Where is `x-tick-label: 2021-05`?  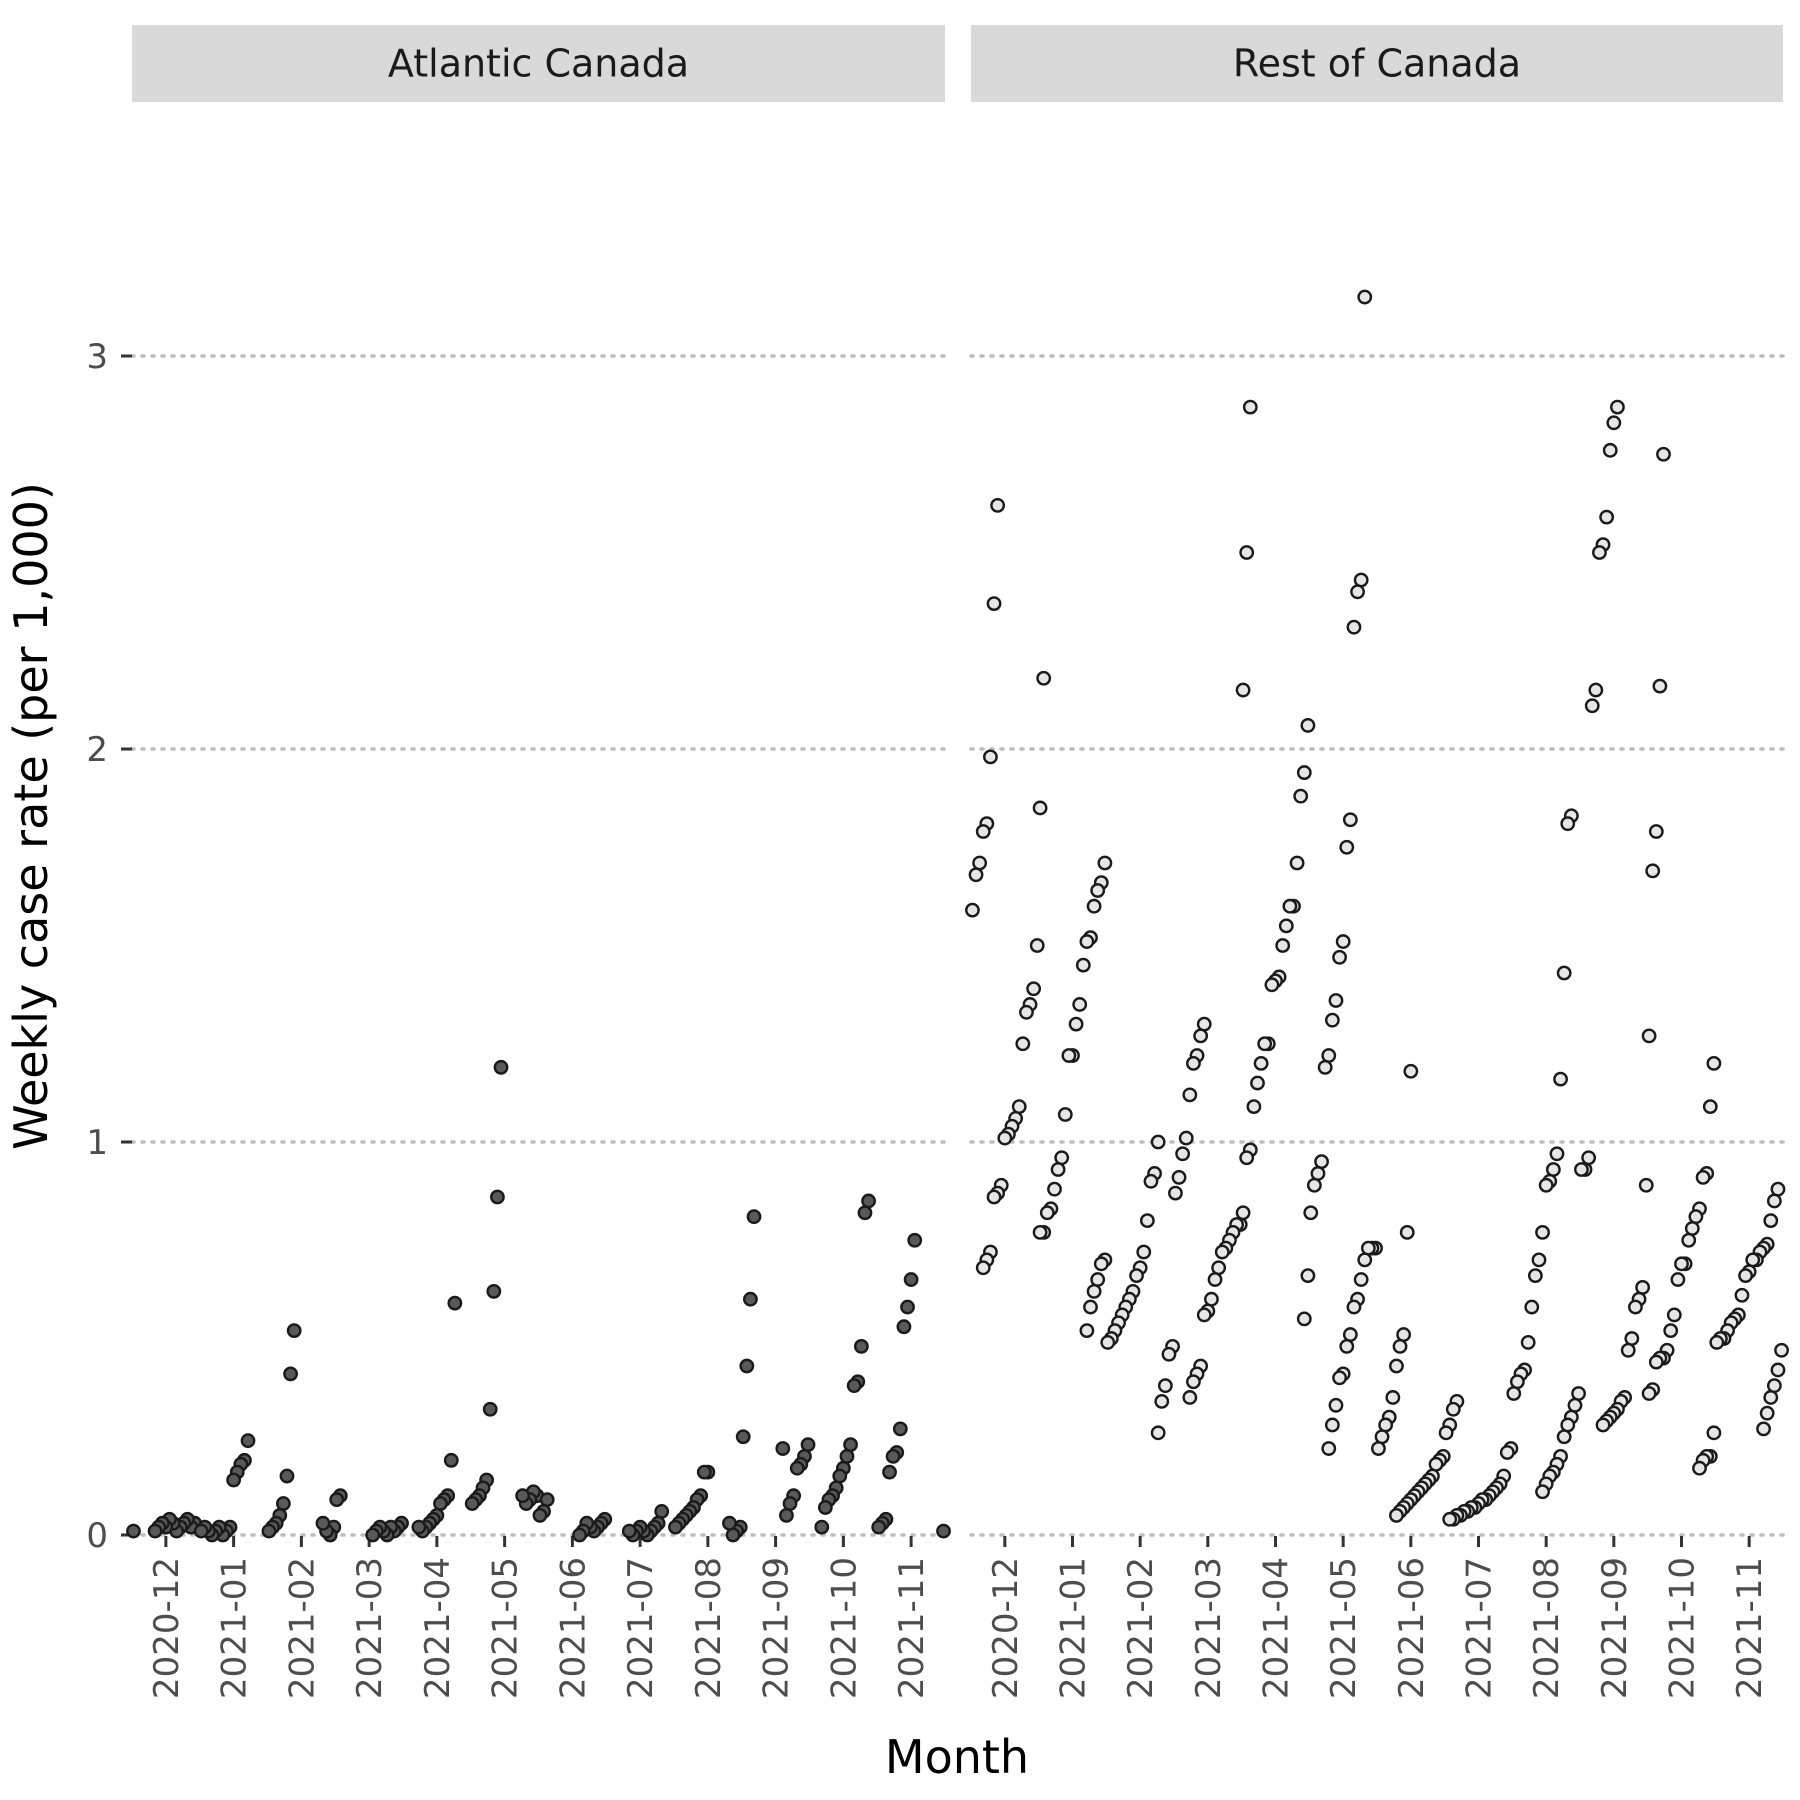
x-tick-label: 2021-05 is located at coordinates (506, 1628).